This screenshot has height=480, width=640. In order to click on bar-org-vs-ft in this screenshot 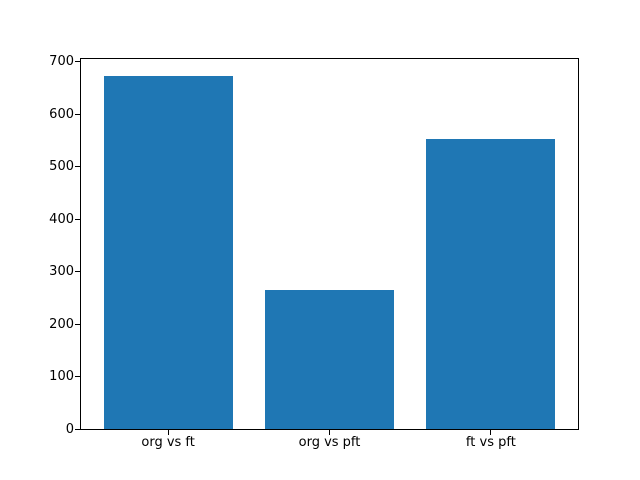, I will do `click(168, 252)`.